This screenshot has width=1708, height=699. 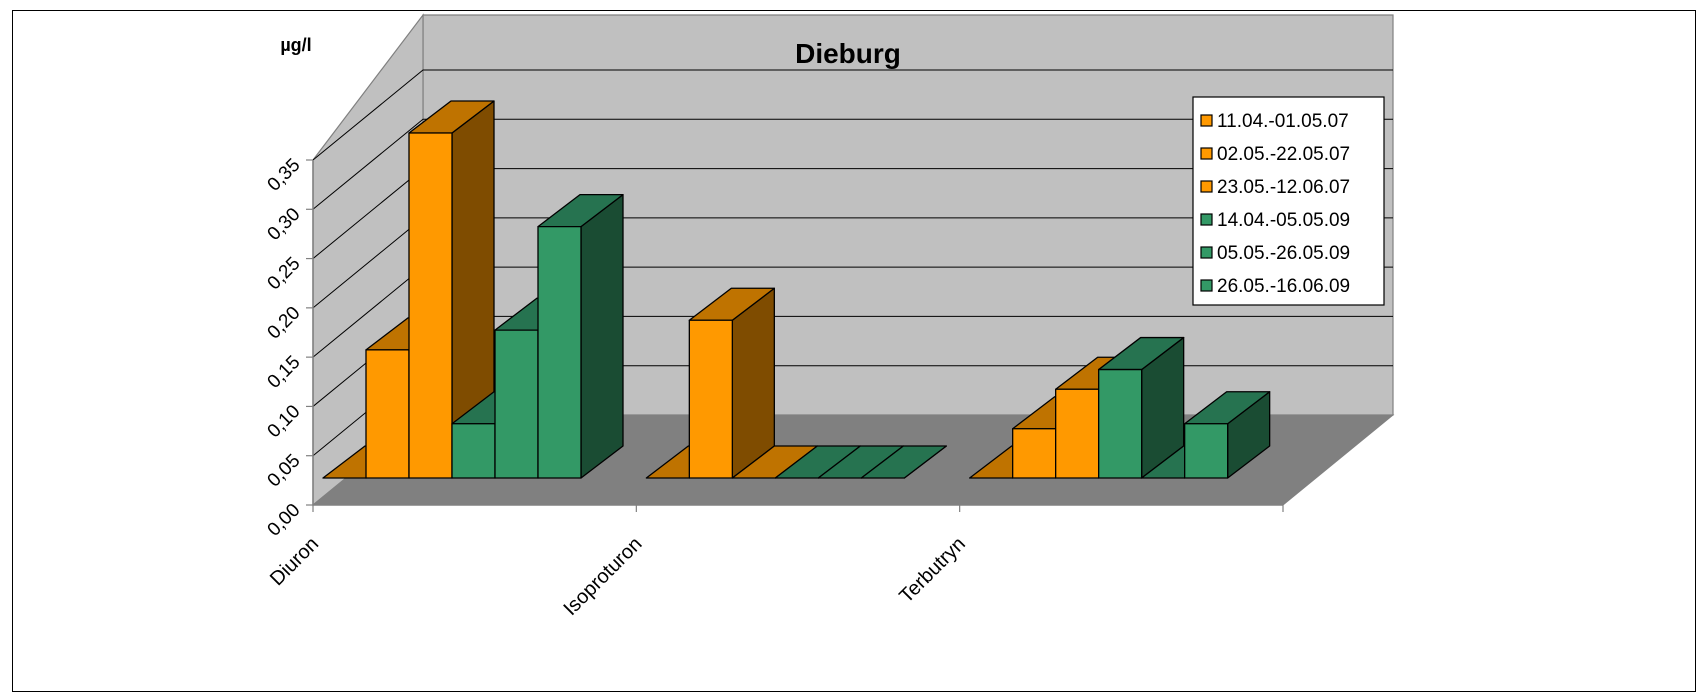 I want to click on y-tick-label: 0,15, so click(x=284, y=372).